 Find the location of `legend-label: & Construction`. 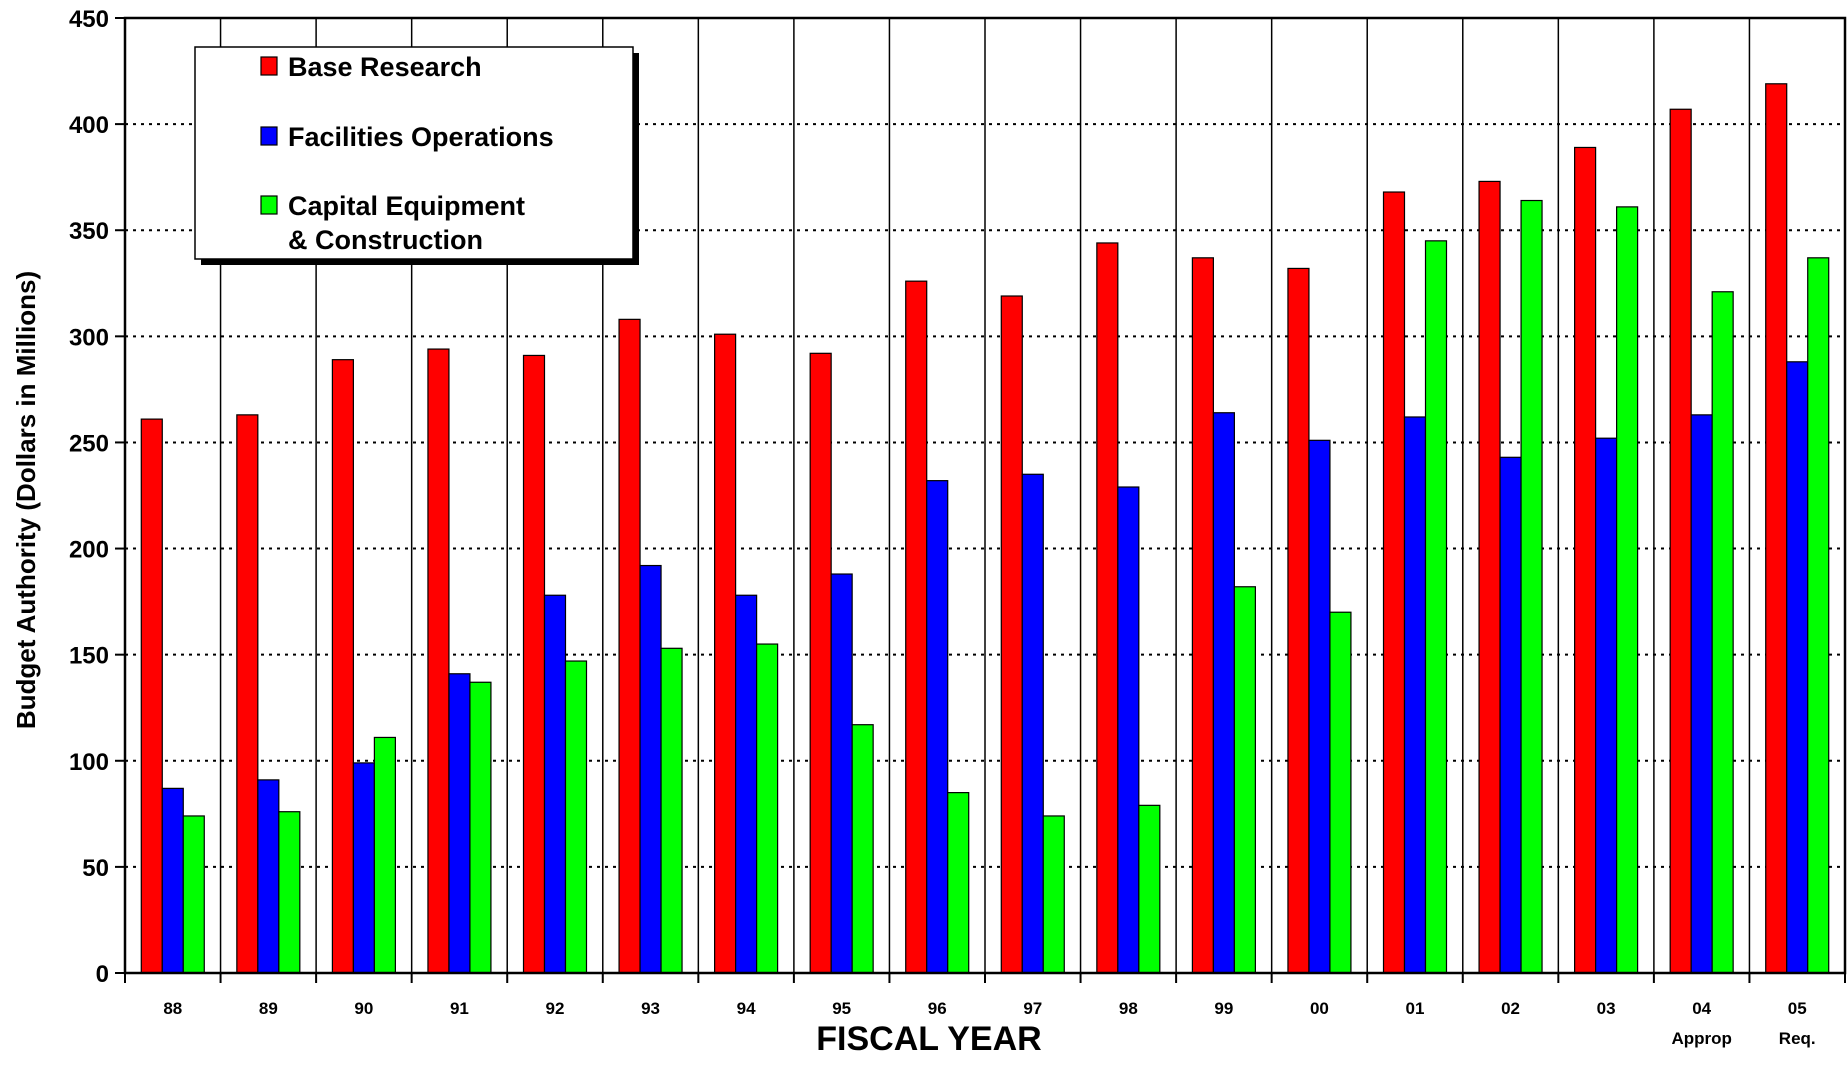

legend-label: & Construction is located at coordinates (385, 240).